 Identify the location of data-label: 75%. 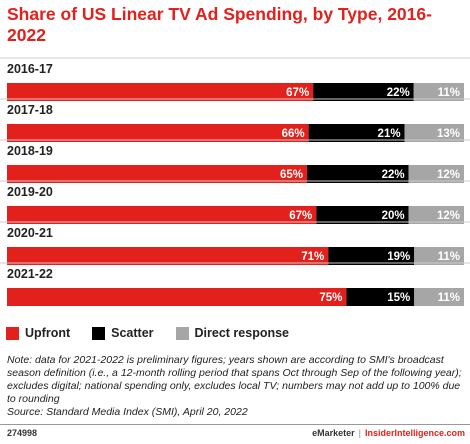
(330, 298).